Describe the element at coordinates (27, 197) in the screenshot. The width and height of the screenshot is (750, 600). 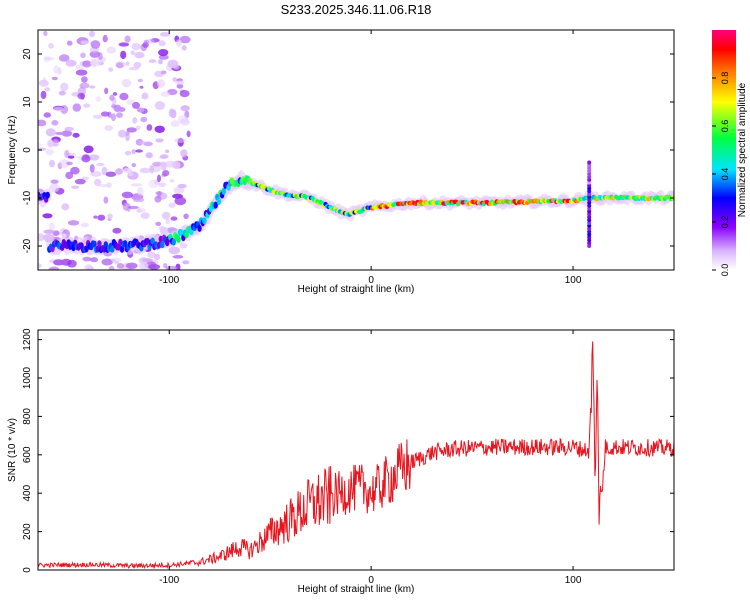
I see `heatmap-ytick-label: -10` at that location.